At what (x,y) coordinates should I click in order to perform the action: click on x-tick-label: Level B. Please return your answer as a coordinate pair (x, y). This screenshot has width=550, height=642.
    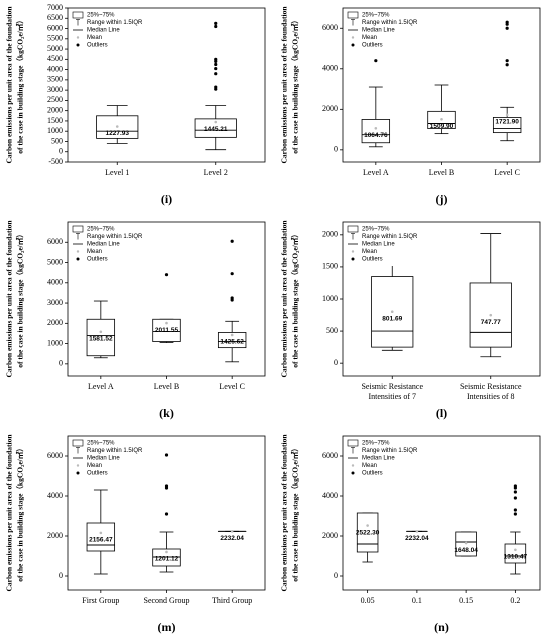
    Looking at the image, I should click on (167, 386).